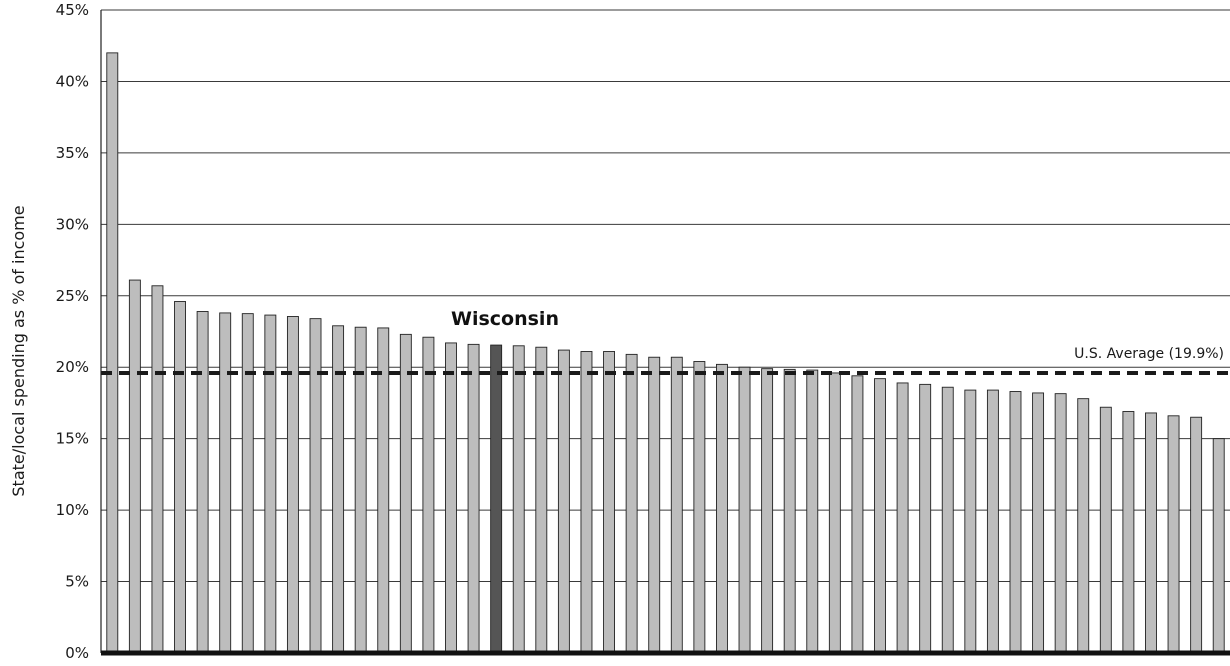  What do you see at coordinates (72, 510) in the screenshot?
I see `y-tick-label-10: 10%` at bounding box center [72, 510].